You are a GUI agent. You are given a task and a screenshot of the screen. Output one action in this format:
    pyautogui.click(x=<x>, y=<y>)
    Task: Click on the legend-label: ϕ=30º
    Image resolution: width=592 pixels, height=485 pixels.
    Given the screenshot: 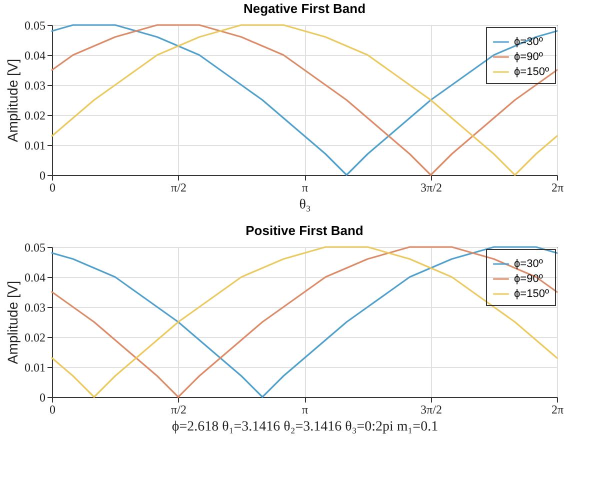 What is the action you would take?
    pyautogui.click(x=528, y=264)
    